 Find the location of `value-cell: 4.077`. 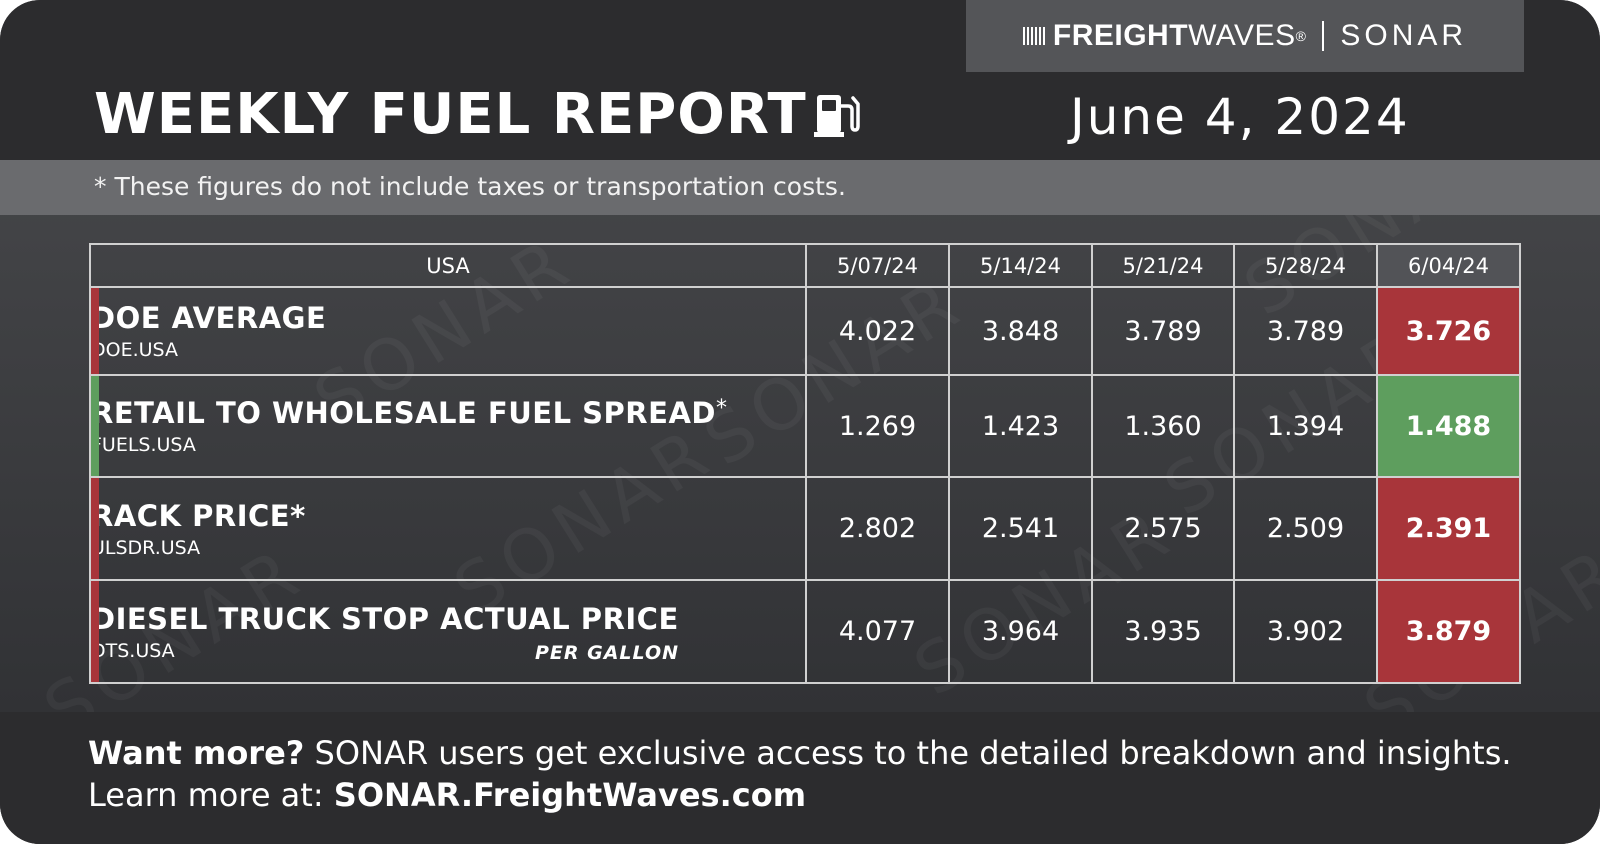

value-cell: 4.077 is located at coordinates (877, 631).